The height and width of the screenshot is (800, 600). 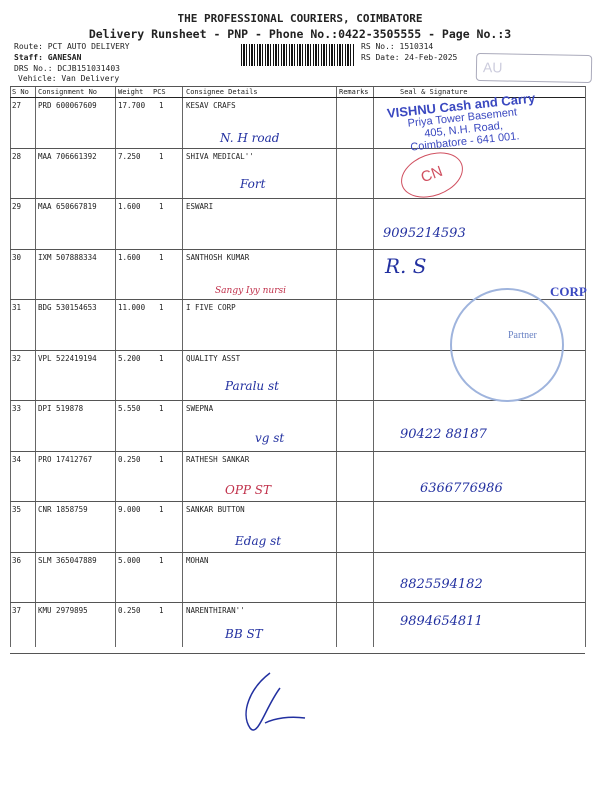 I want to click on round-seal: Partner, so click(x=507, y=345).